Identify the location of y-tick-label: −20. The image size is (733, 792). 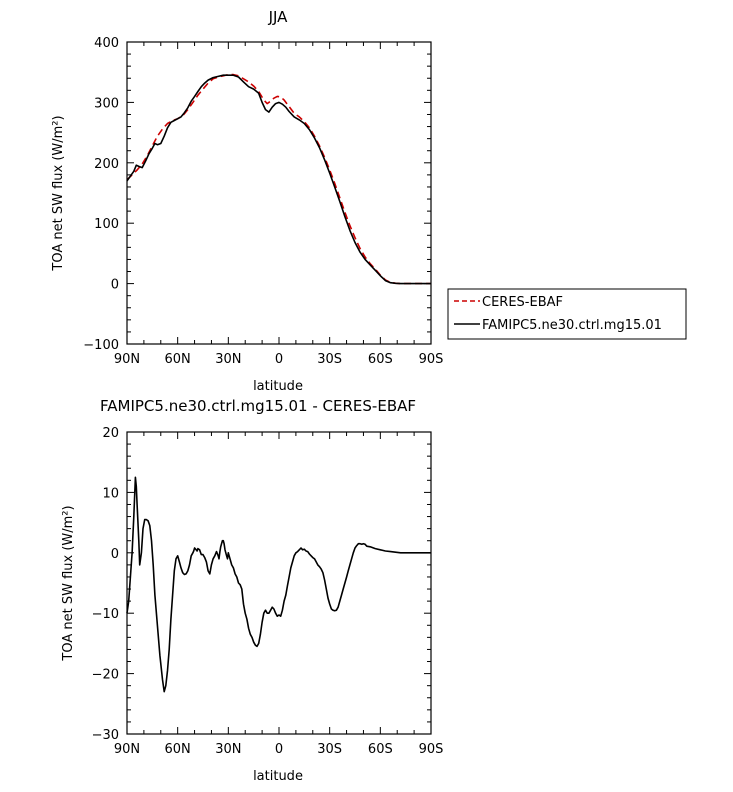
(105, 675).